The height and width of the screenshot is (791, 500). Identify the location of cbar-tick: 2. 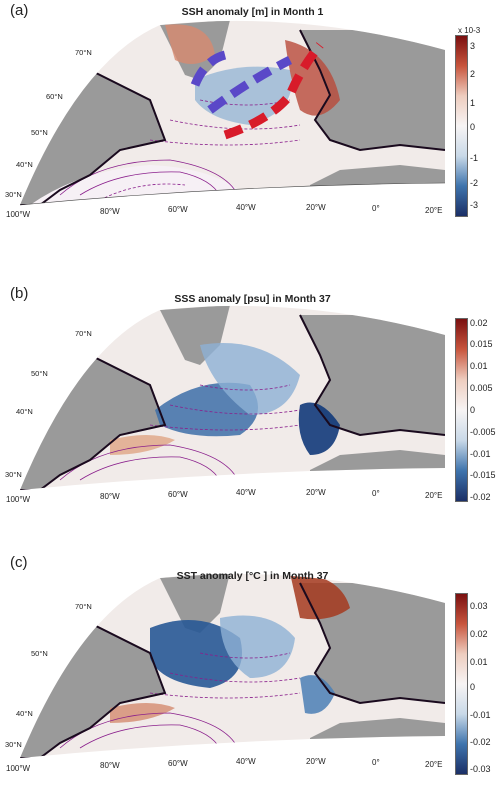
(473, 74).